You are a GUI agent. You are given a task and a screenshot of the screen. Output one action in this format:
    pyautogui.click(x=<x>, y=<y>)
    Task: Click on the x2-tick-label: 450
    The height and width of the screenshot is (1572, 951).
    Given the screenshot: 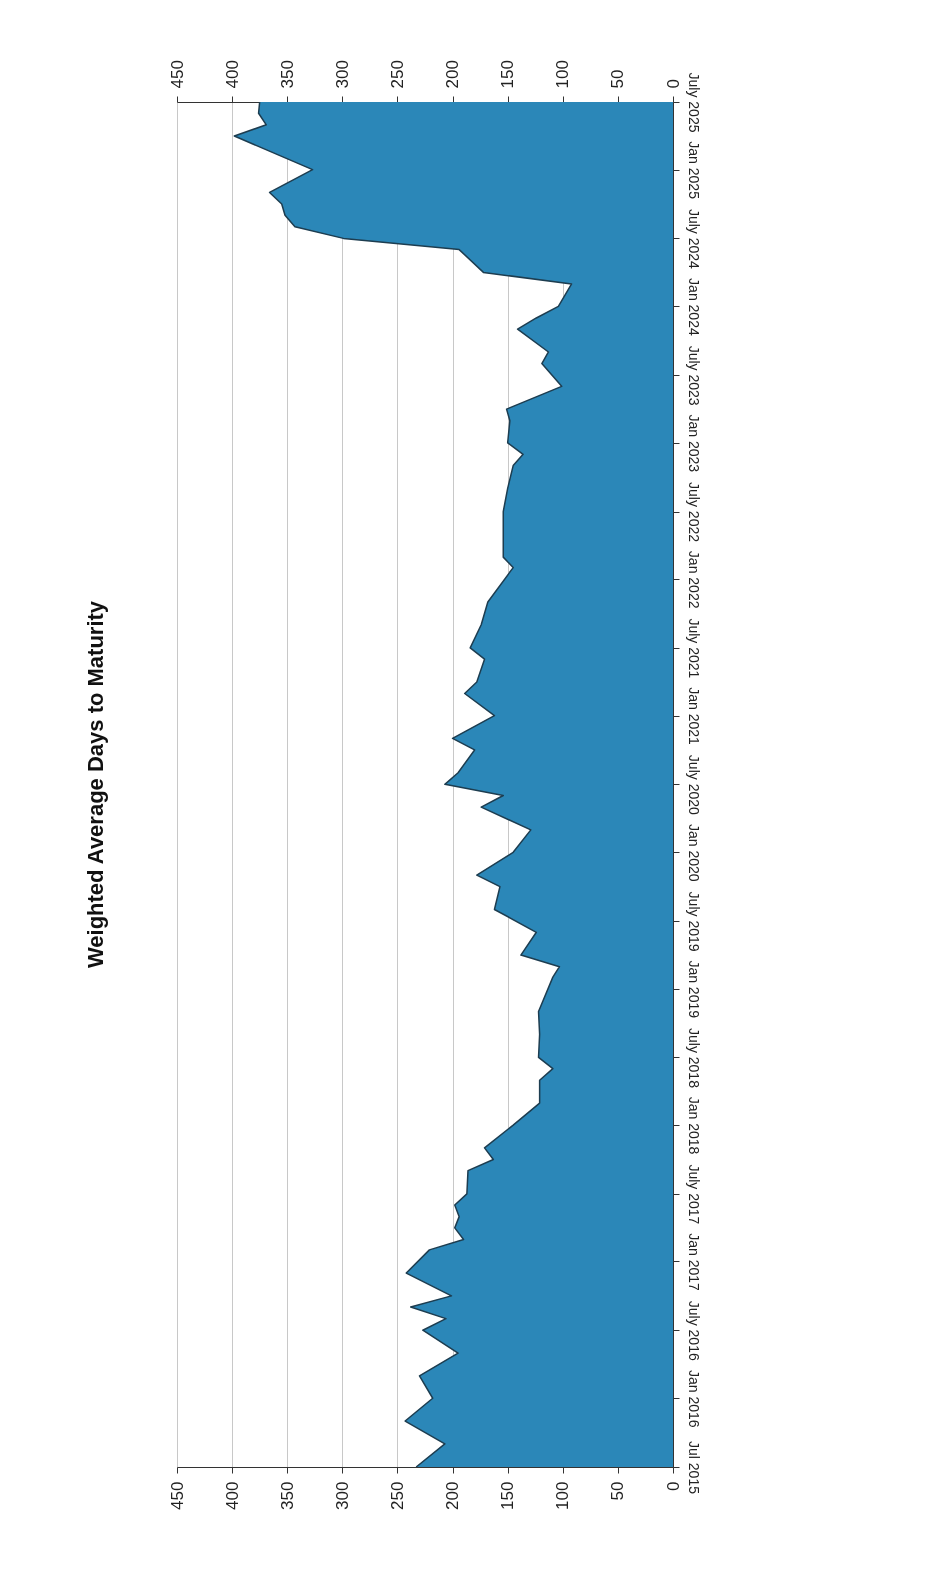 What is the action you would take?
    pyautogui.click(x=177, y=1495)
    